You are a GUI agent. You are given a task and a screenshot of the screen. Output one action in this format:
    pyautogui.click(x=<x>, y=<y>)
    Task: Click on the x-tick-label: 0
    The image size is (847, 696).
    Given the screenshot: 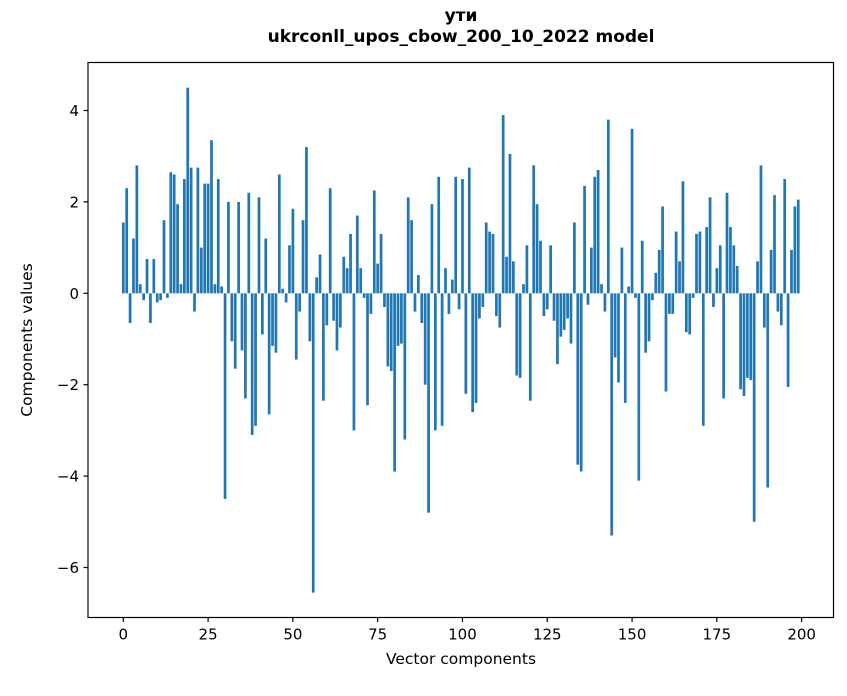 What is the action you would take?
    pyautogui.click(x=124, y=635)
    